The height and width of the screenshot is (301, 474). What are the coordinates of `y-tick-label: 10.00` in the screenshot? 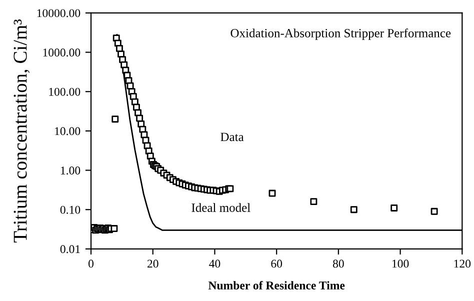 It's located at (67, 131).